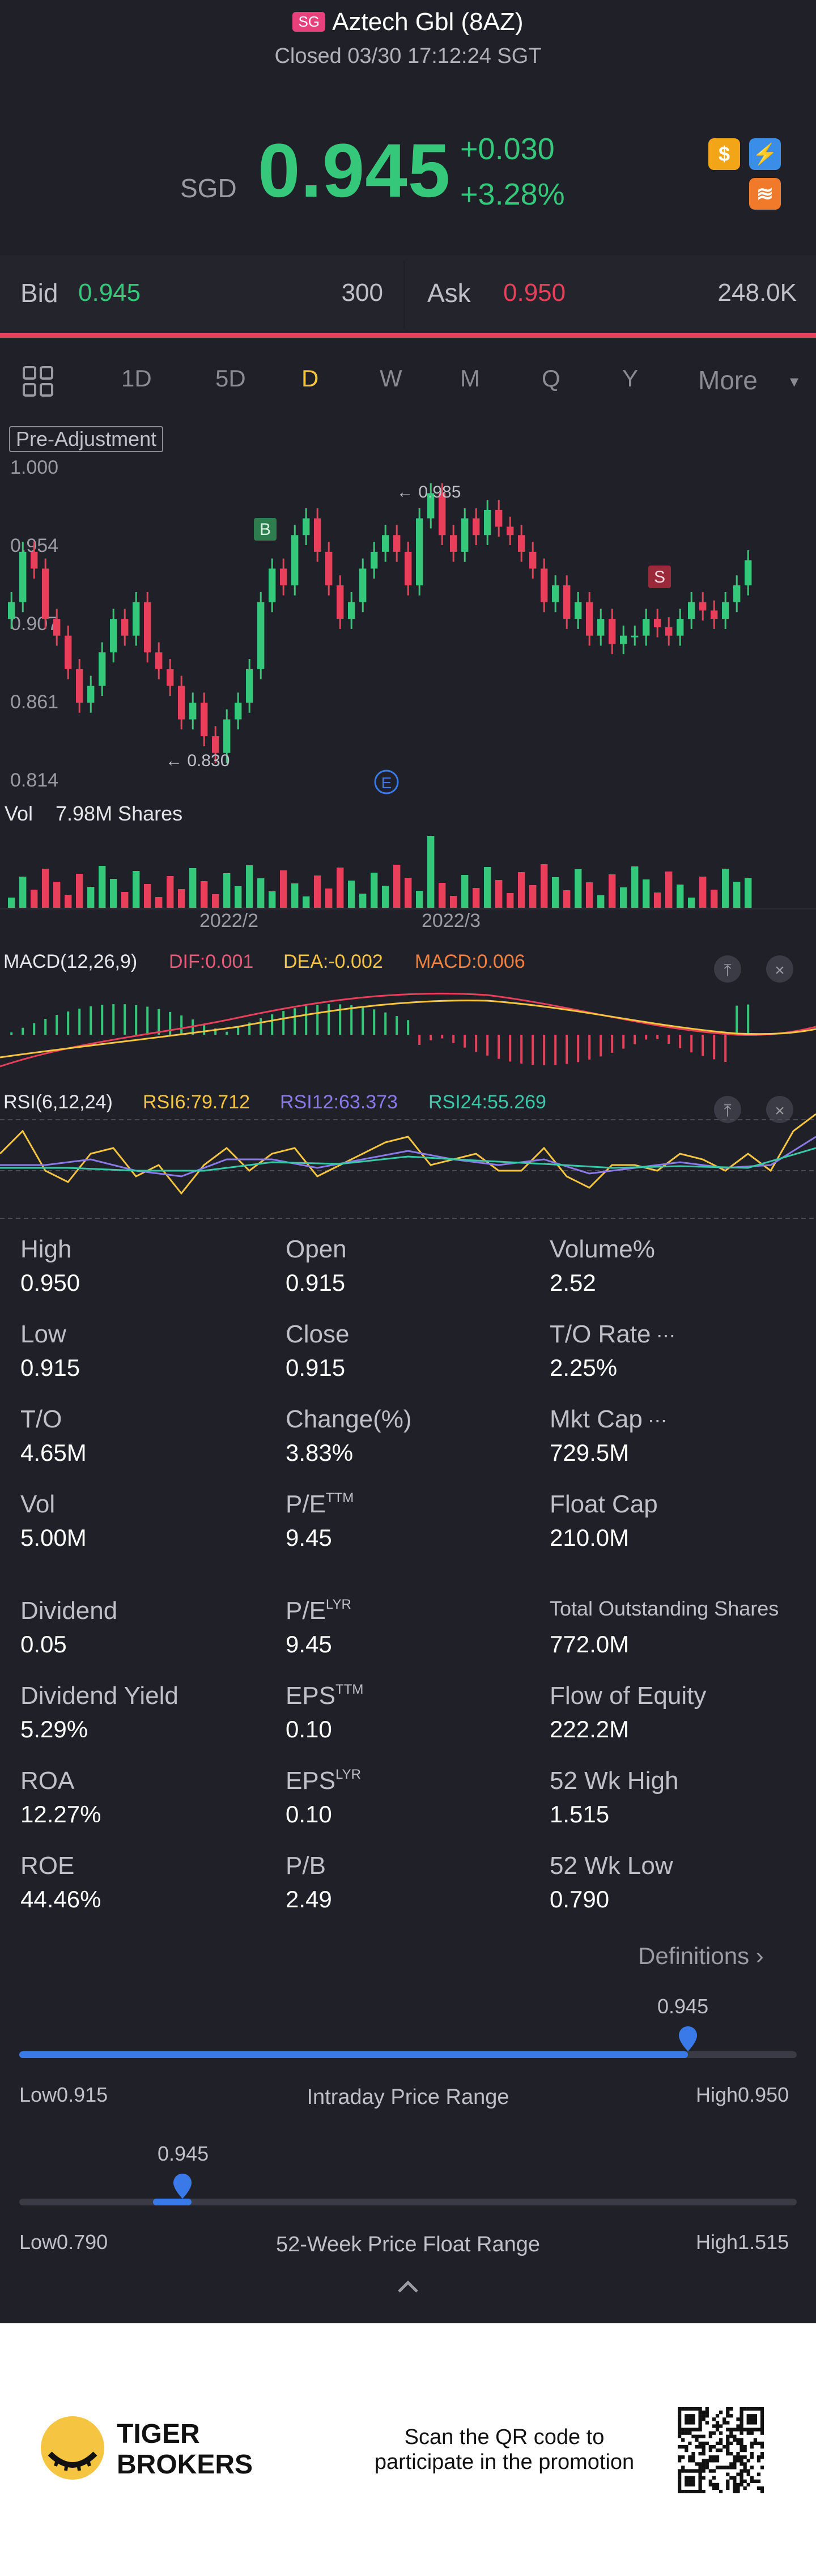 The width and height of the screenshot is (816, 2576). What do you see at coordinates (136, 378) in the screenshot?
I see `tab-1d: 1D` at bounding box center [136, 378].